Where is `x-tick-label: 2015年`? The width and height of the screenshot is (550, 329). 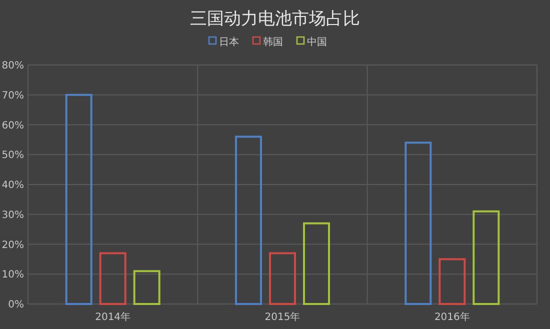
x-tick-label: 2015年 is located at coordinates (282, 317).